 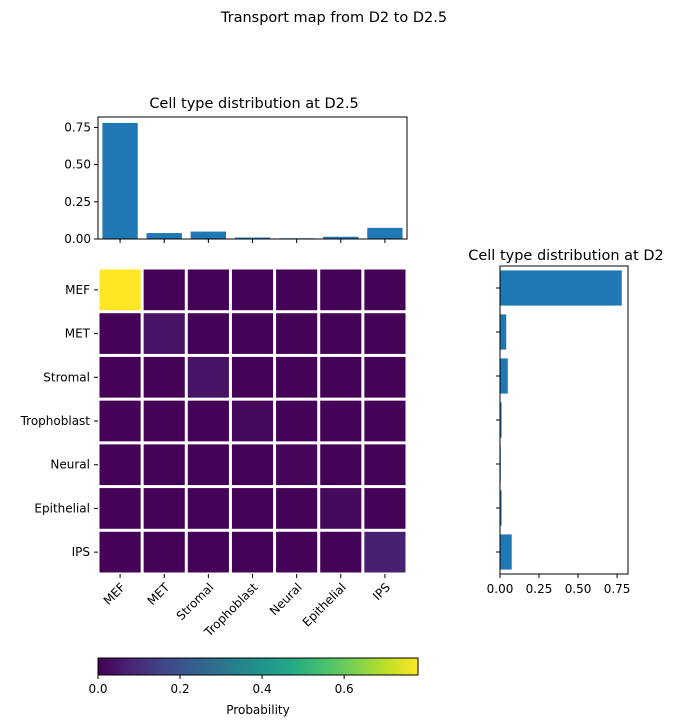 What do you see at coordinates (333, 18) in the screenshot?
I see `figure-title: Transport map from D2 to D2.5` at bounding box center [333, 18].